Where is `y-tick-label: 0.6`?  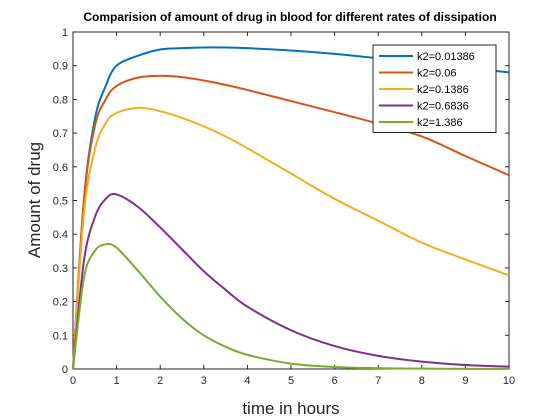 y-tick-label: 0.6 is located at coordinates (60, 168).